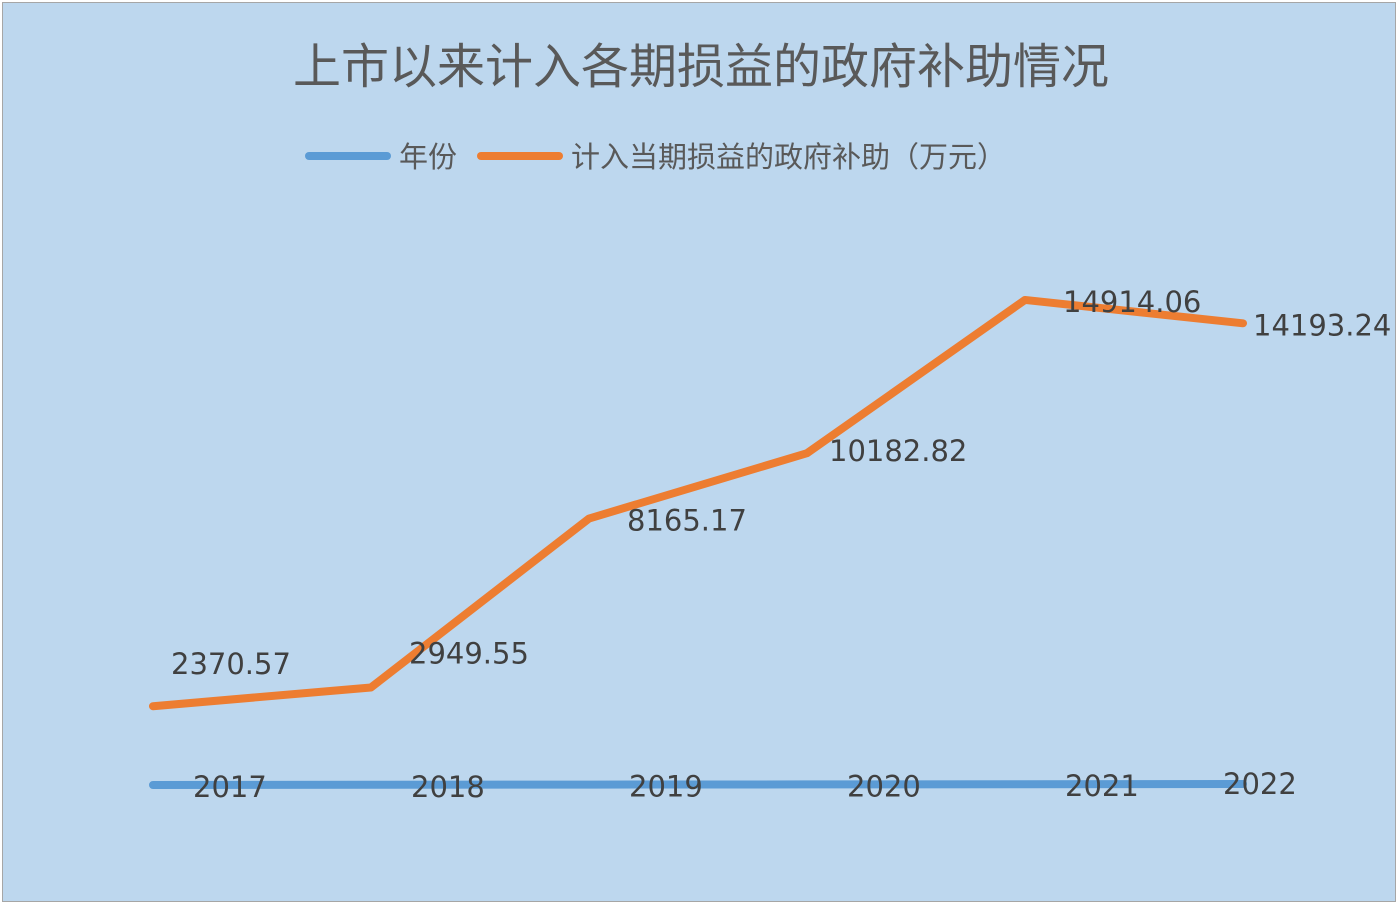 The width and height of the screenshot is (1400, 906). I want to click on chart-title: 上市以来计入各期损益的政府补助情况, so click(701, 67).